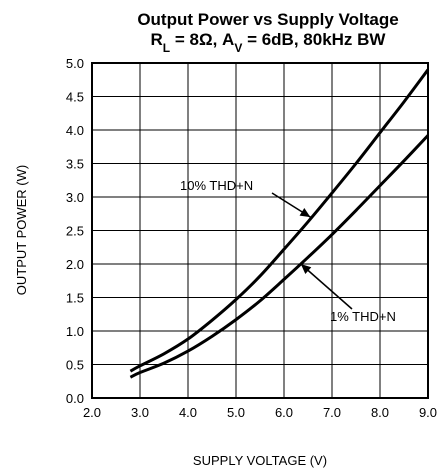  Describe the element at coordinates (428, 412) in the screenshot. I see `x-tick-label: 9.0` at that location.